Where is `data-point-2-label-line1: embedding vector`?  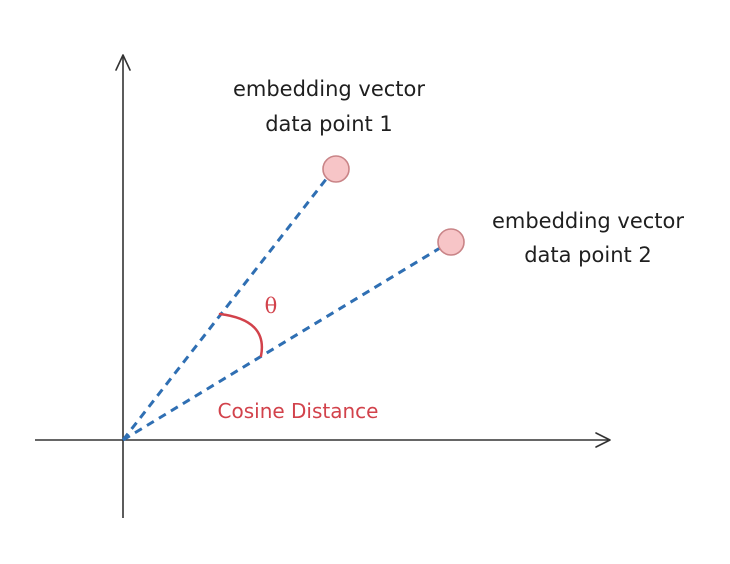 data-point-2-label-line1: embedding vector is located at coordinates (588, 221).